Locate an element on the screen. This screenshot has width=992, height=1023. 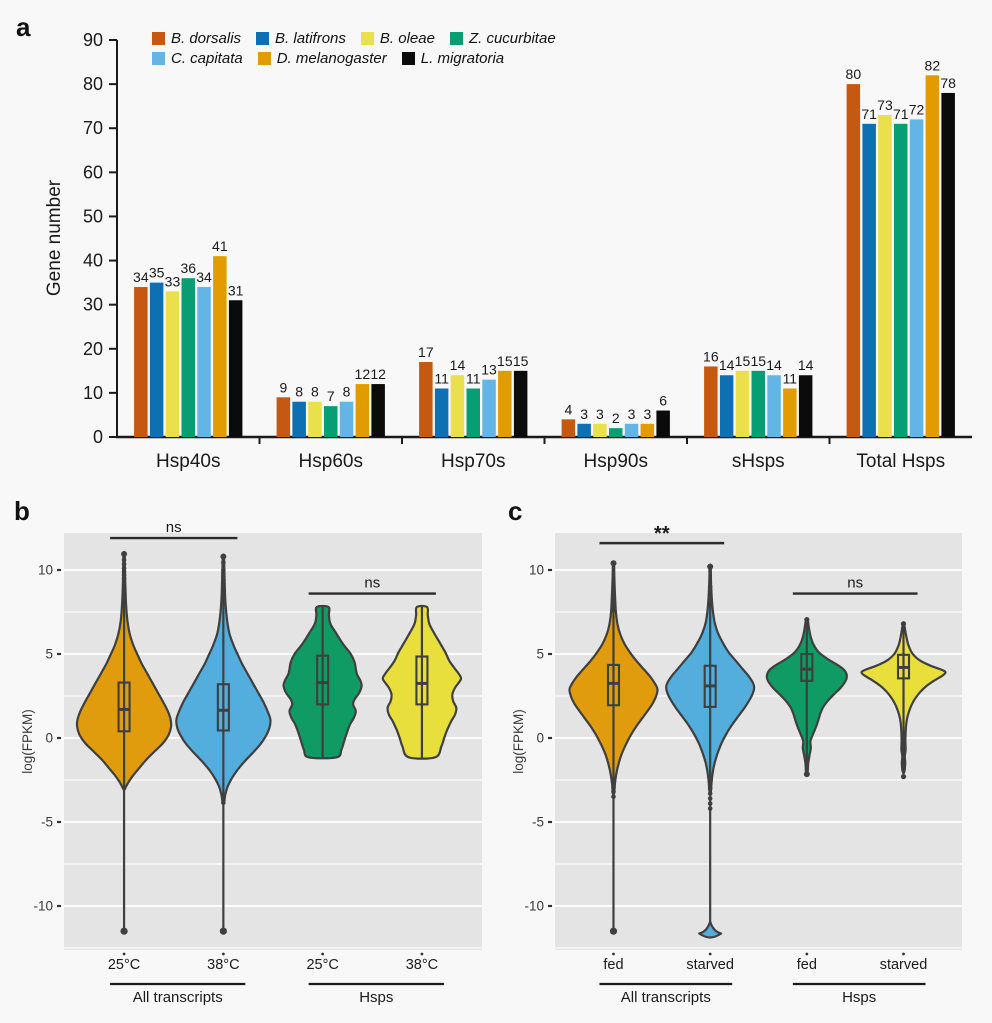
bar-value-label: 71 is located at coordinates (901, 114).